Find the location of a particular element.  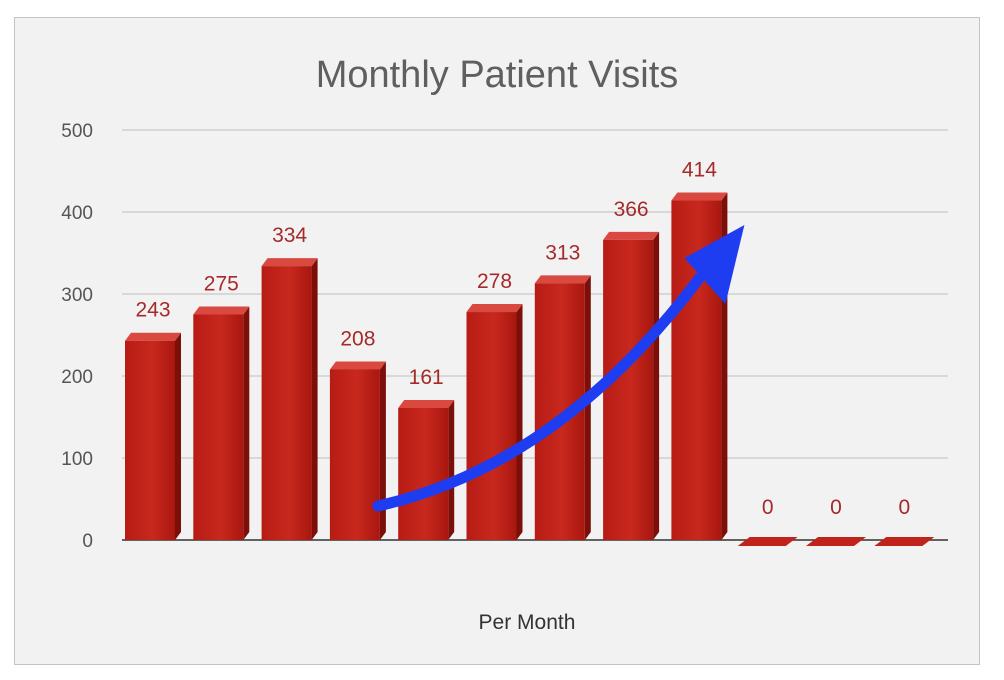

data-label: 243 is located at coordinates (152, 310).